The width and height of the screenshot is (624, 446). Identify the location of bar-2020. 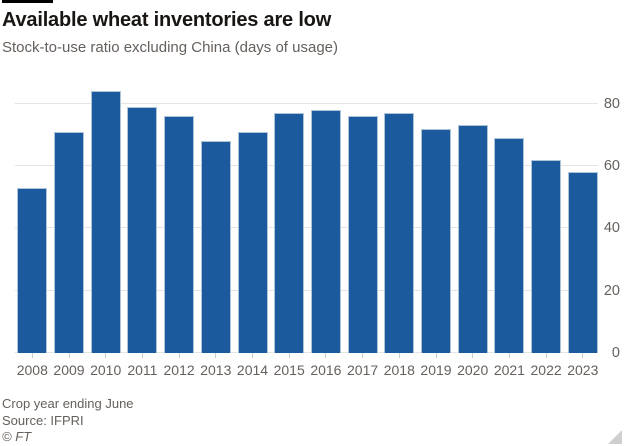
(472, 239).